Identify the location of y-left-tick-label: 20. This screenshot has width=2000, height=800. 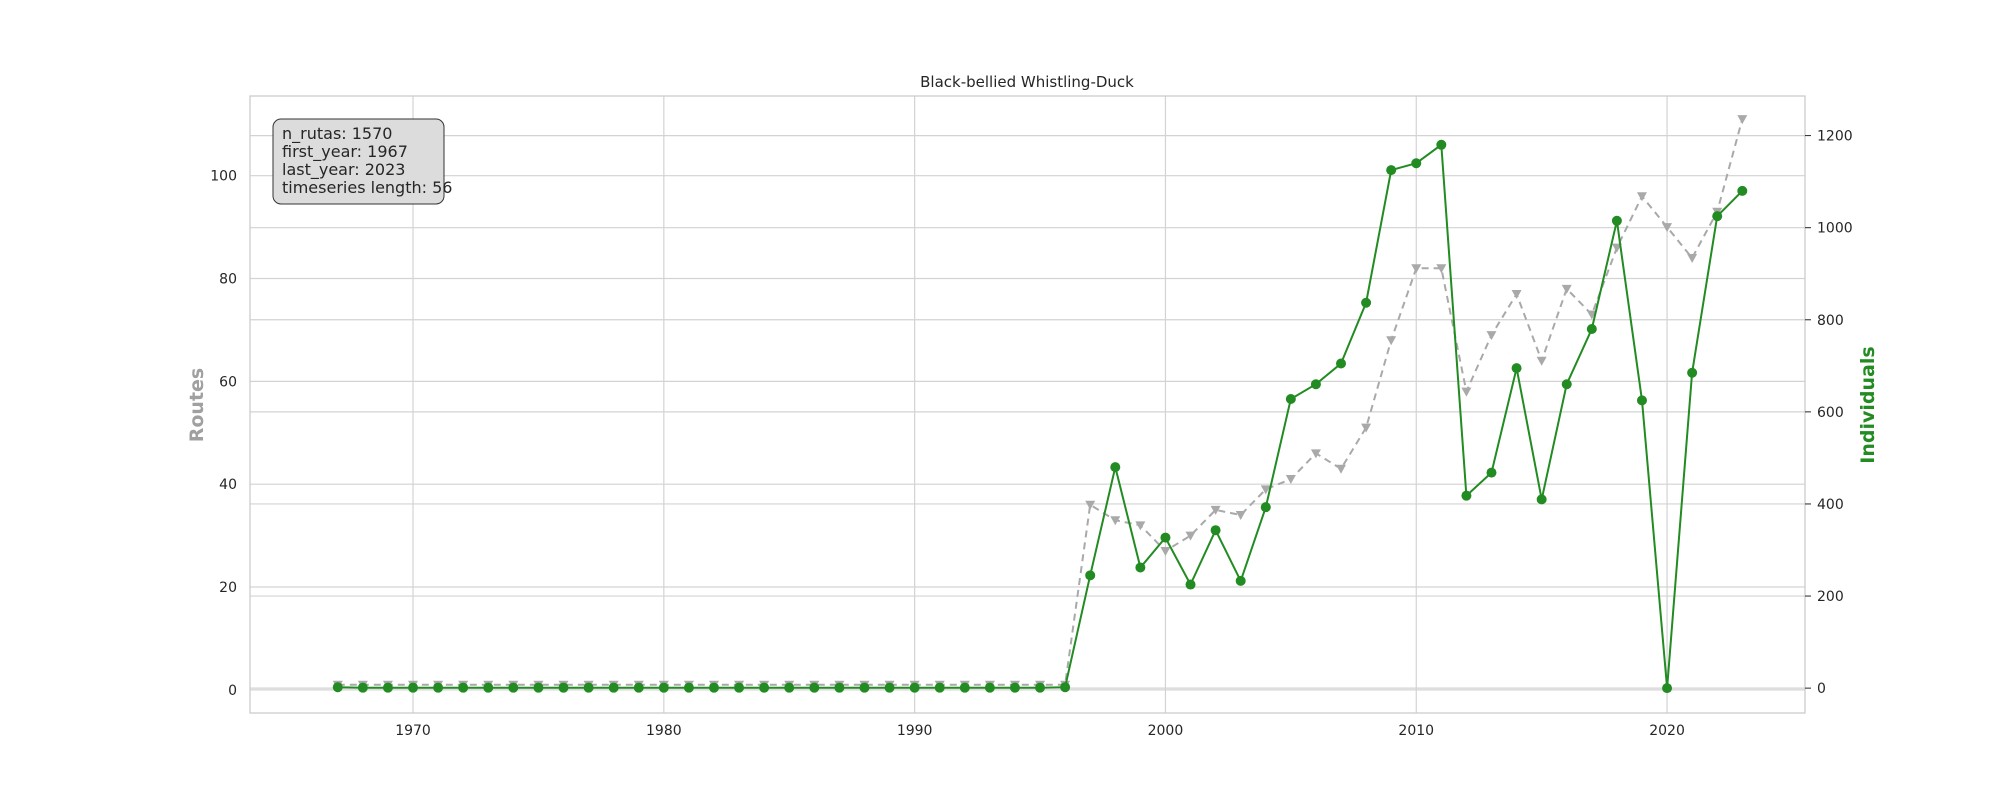
(228, 588).